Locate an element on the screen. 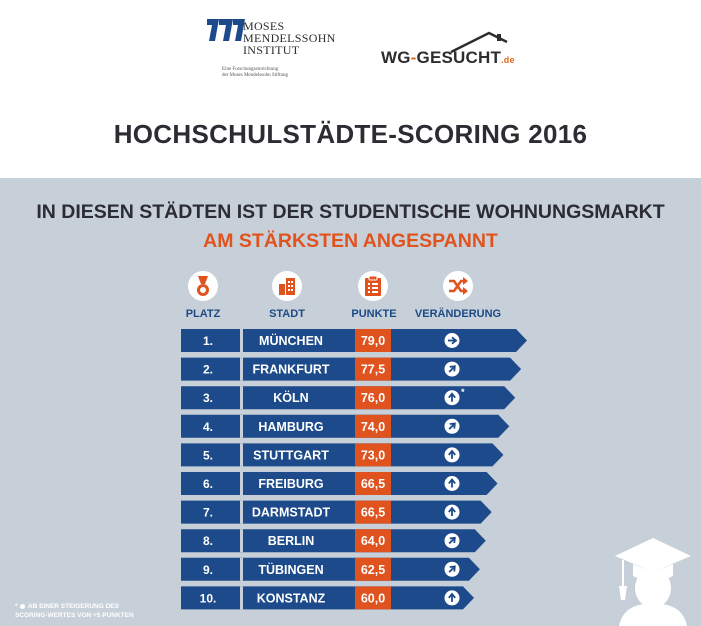 Image resolution: width=701 pixels, height=626 pixels. wg-text-tld: .de is located at coordinates (508, 60).